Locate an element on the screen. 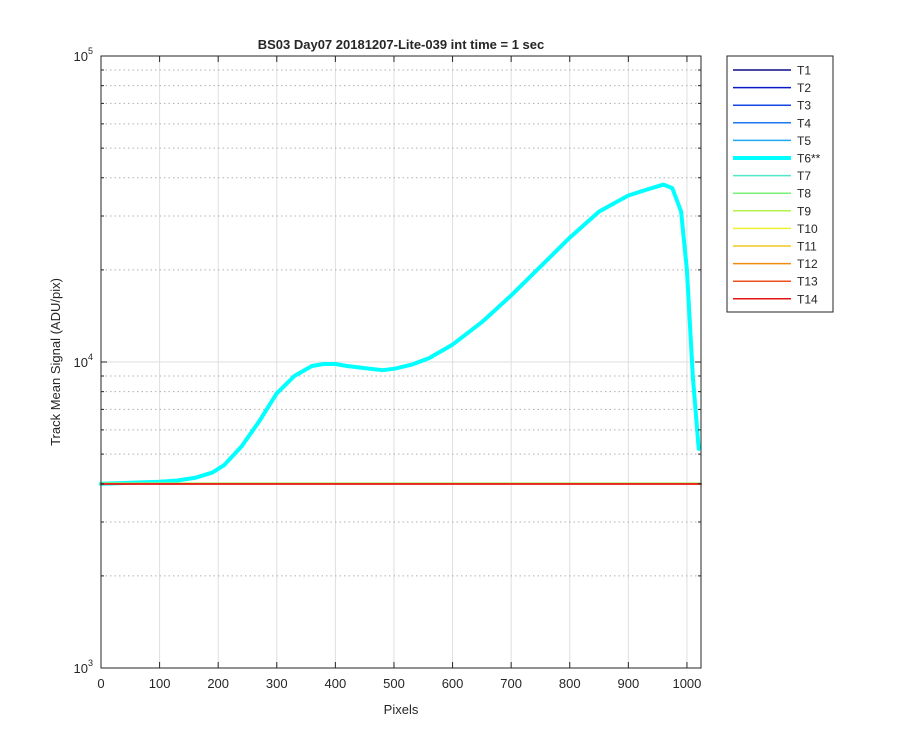 This screenshot has height=750, width=900. x-tick-label: 700 is located at coordinates (511, 683).